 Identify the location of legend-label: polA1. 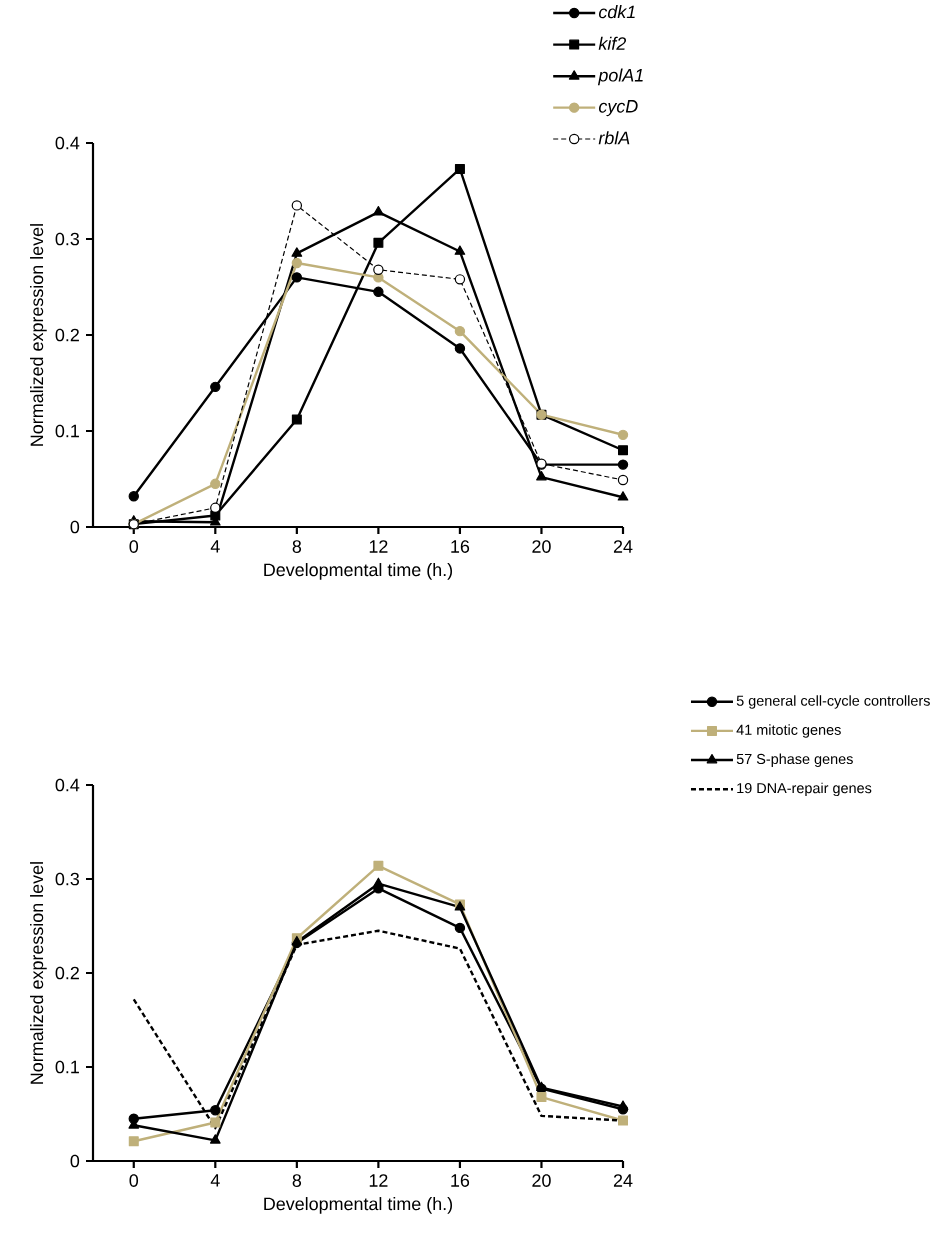
(620, 77).